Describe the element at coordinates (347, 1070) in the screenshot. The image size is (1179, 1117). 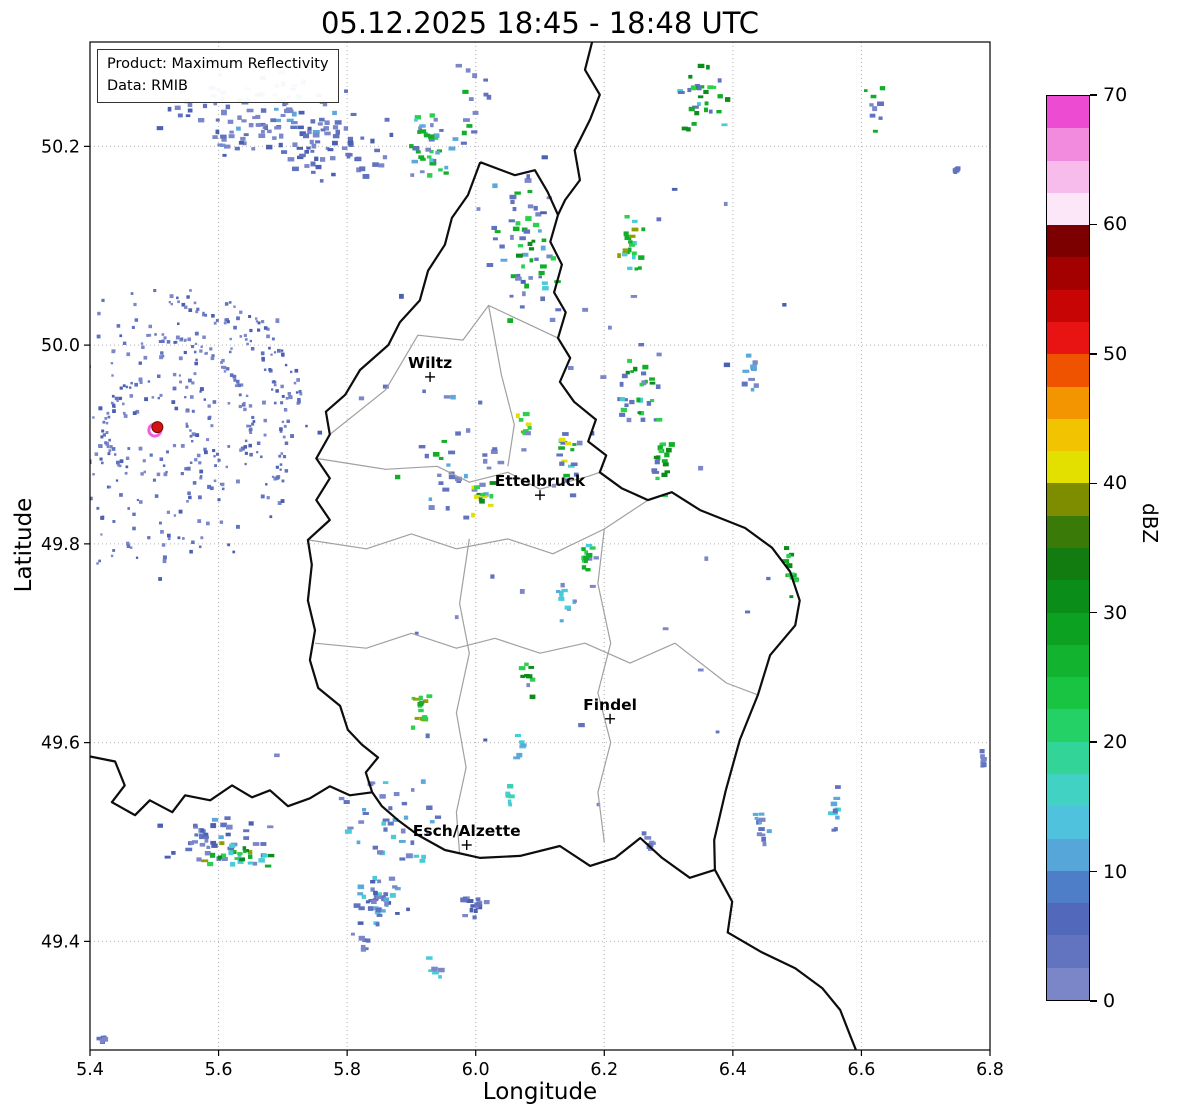
I see `x-tick-label: 5.8` at that location.